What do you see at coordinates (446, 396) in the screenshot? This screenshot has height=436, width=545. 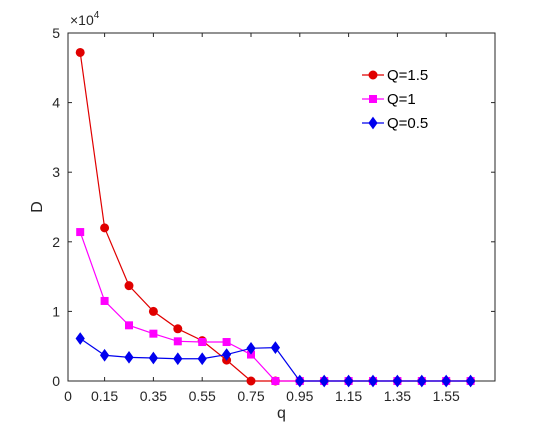 I see `x-tick-label: 1.55` at bounding box center [446, 396].